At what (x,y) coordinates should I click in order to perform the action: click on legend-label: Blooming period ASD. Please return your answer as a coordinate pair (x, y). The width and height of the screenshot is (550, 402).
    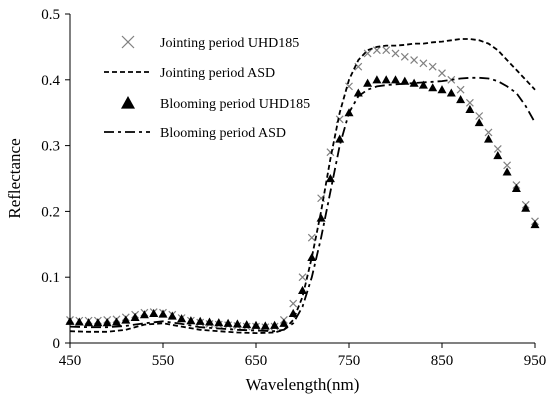
    Looking at the image, I should click on (223, 133).